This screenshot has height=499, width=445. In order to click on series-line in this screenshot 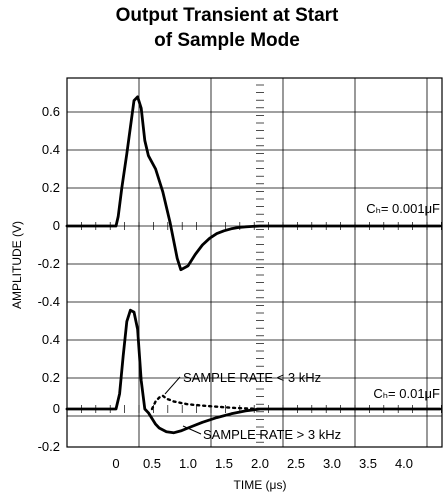, I will do `click(206, 402)`.